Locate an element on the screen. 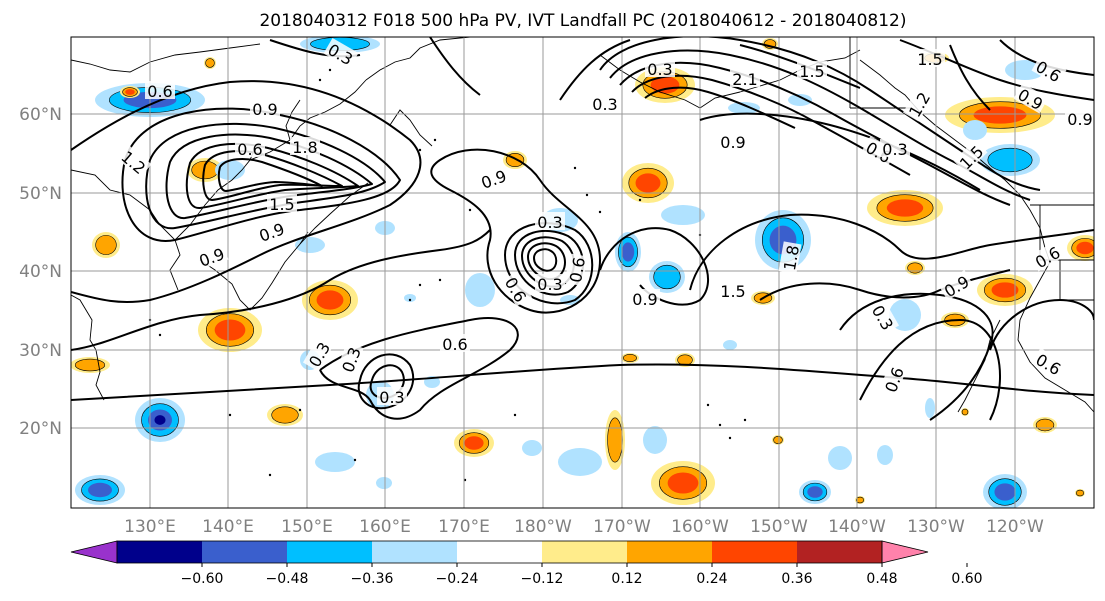 The image size is (1105, 601). longitude-label: 130°W is located at coordinates (936, 527).